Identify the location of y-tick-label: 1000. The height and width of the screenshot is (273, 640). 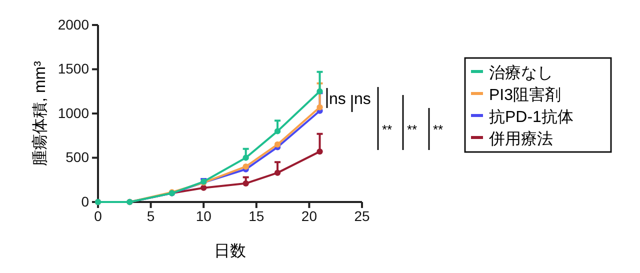
(74, 112).